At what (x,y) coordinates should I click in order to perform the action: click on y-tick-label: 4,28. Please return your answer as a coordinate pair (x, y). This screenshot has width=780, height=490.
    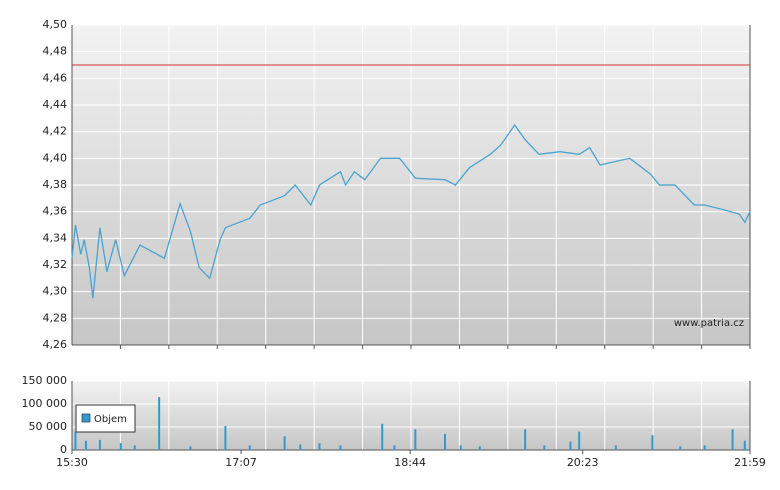
    Looking at the image, I should click on (55, 317).